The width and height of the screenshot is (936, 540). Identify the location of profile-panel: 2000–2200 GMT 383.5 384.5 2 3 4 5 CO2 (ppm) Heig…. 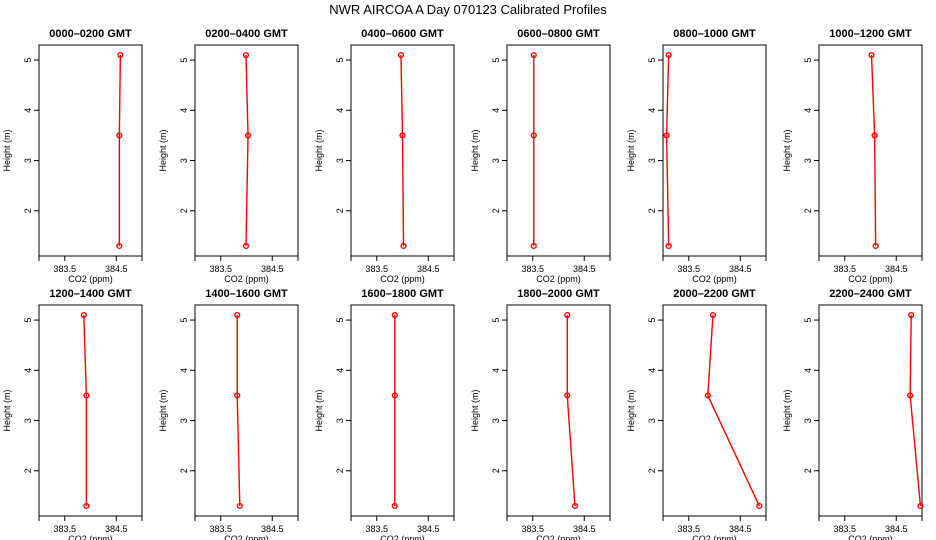
(696, 414).